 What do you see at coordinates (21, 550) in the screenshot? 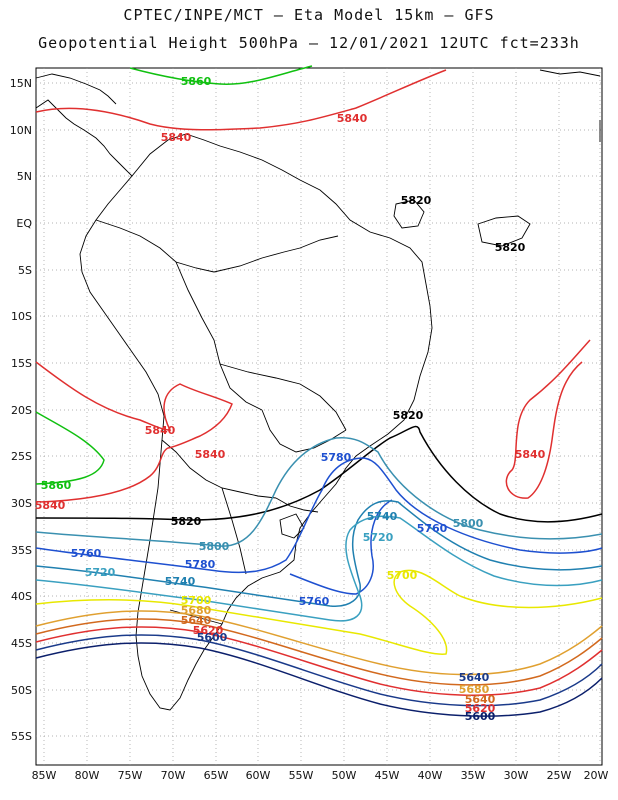
I see `lat-label: 35S` at bounding box center [21, 550].